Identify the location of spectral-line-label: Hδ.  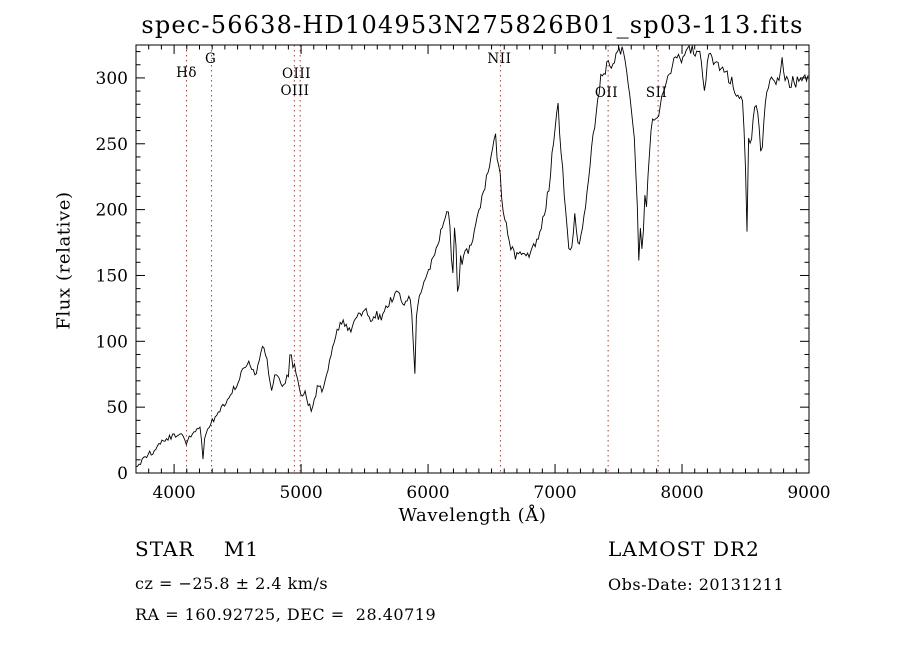
(186, 73).